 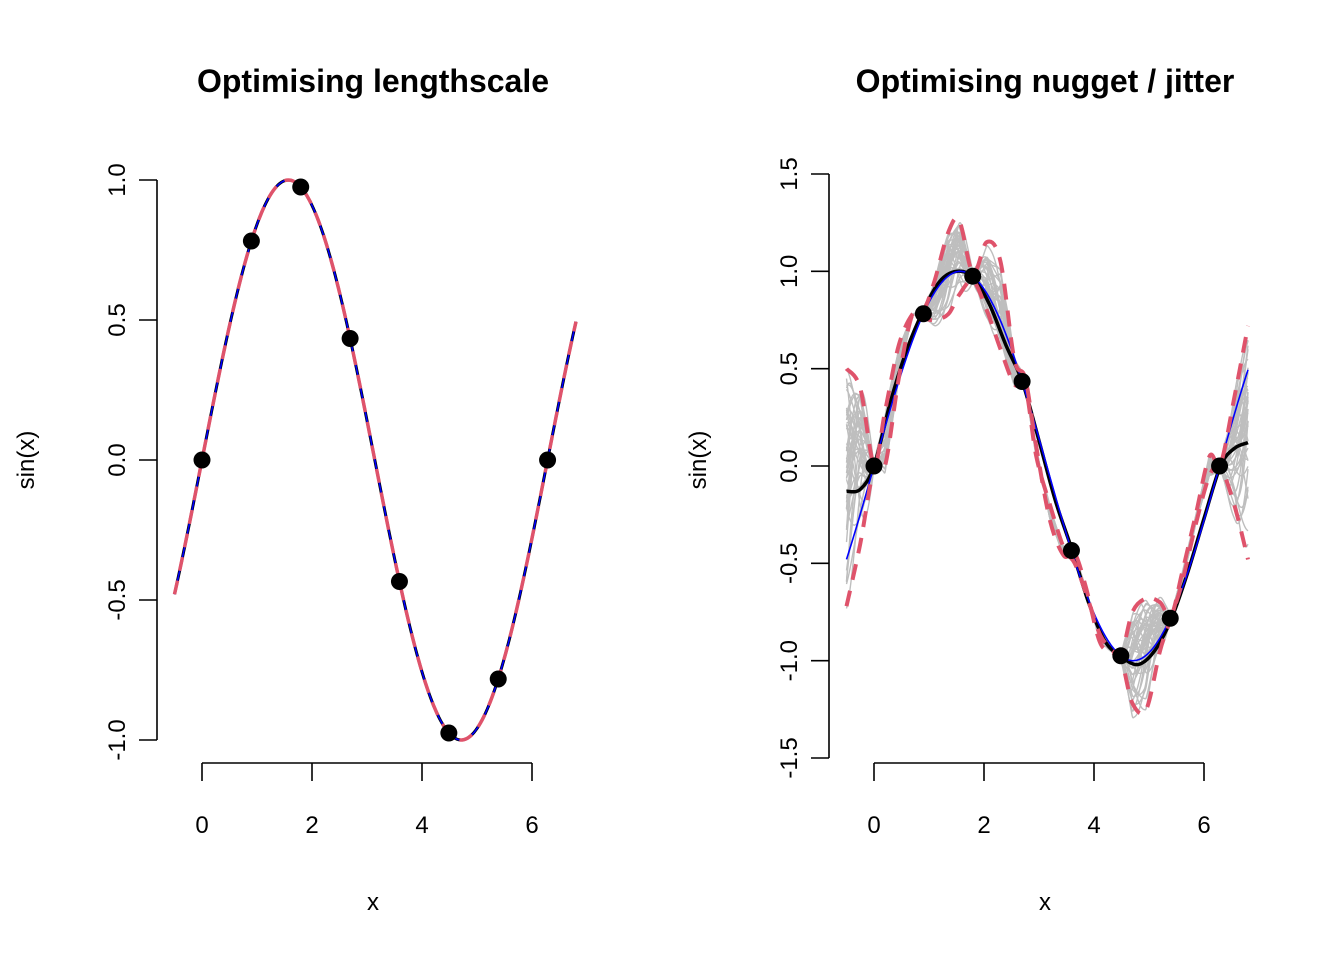 What do you see at coordinates (26, 460) in the screenshot?
I see `panel-left-ylabel: sin(x)` at bounding box center [26, 460].